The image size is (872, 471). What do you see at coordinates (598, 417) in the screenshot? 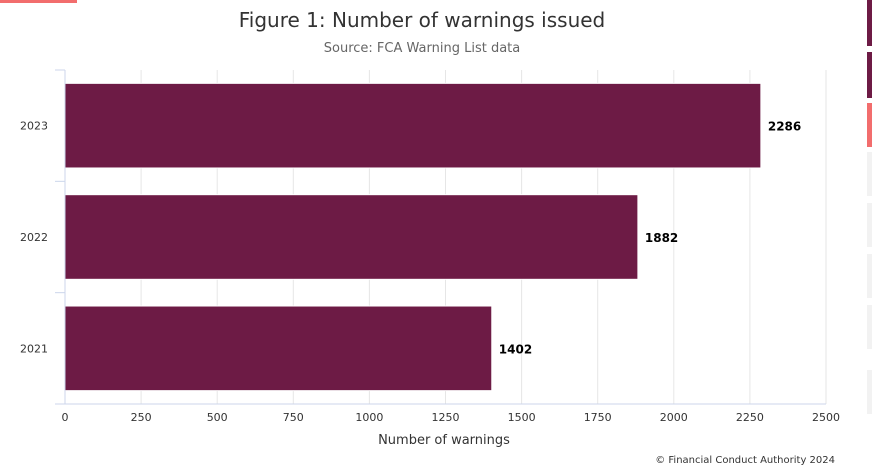
I see `x-tick-label: 1750` at bounding box center [598, 417].